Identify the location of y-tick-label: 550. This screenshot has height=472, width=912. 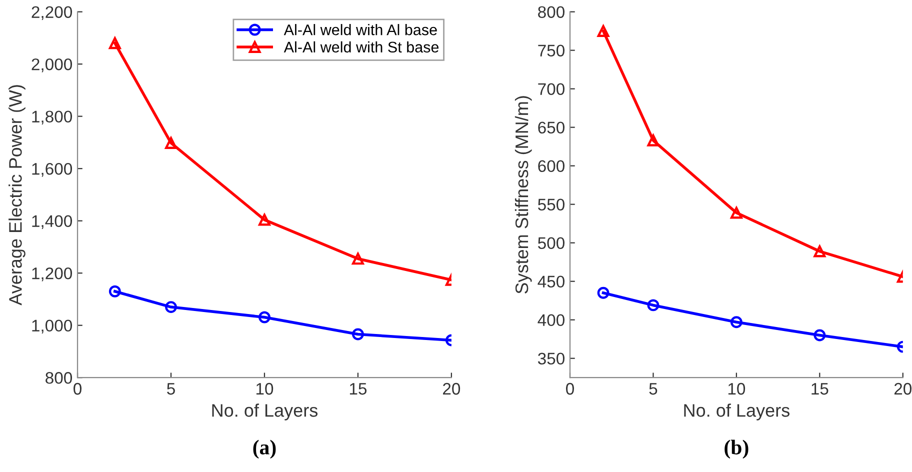
(551, 204).